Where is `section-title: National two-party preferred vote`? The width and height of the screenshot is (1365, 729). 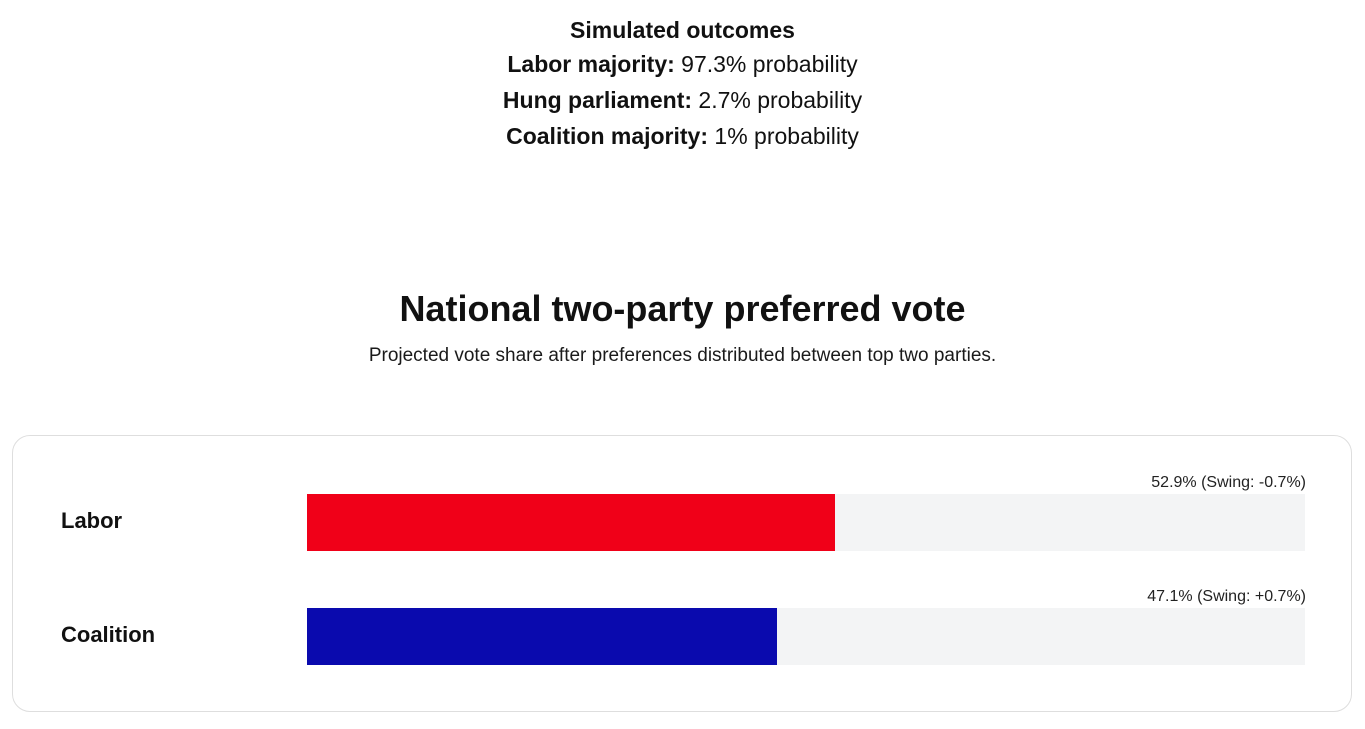
section-title: National two-party preferred vote is located at coordinates (682, 308).